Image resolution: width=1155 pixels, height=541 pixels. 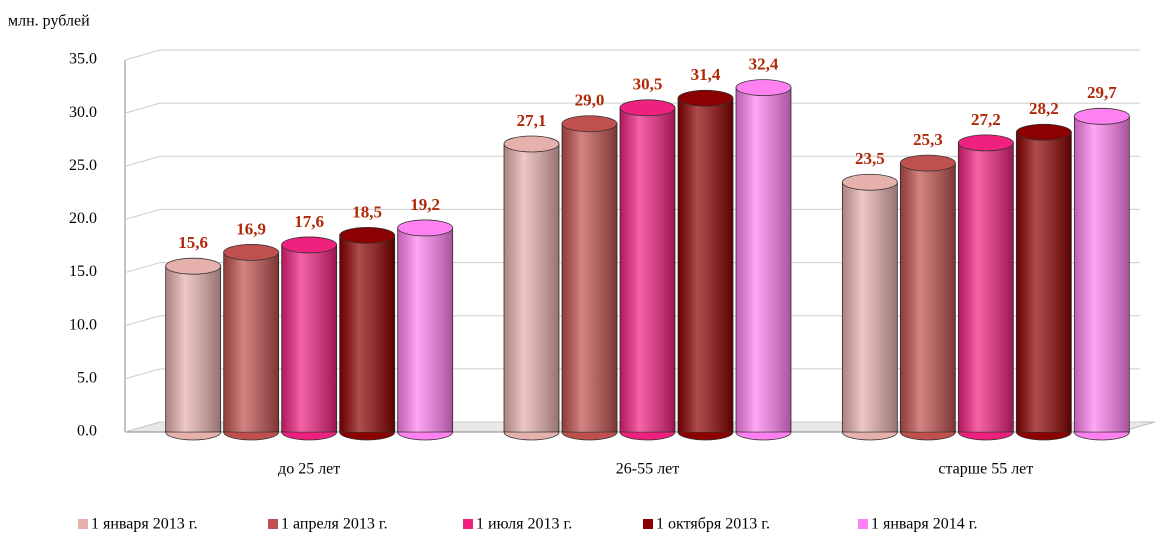 What do you see at coordinates (590, 100) in the screenshot?
I see `value-label: 29,0` at bounding box center [590, 100].